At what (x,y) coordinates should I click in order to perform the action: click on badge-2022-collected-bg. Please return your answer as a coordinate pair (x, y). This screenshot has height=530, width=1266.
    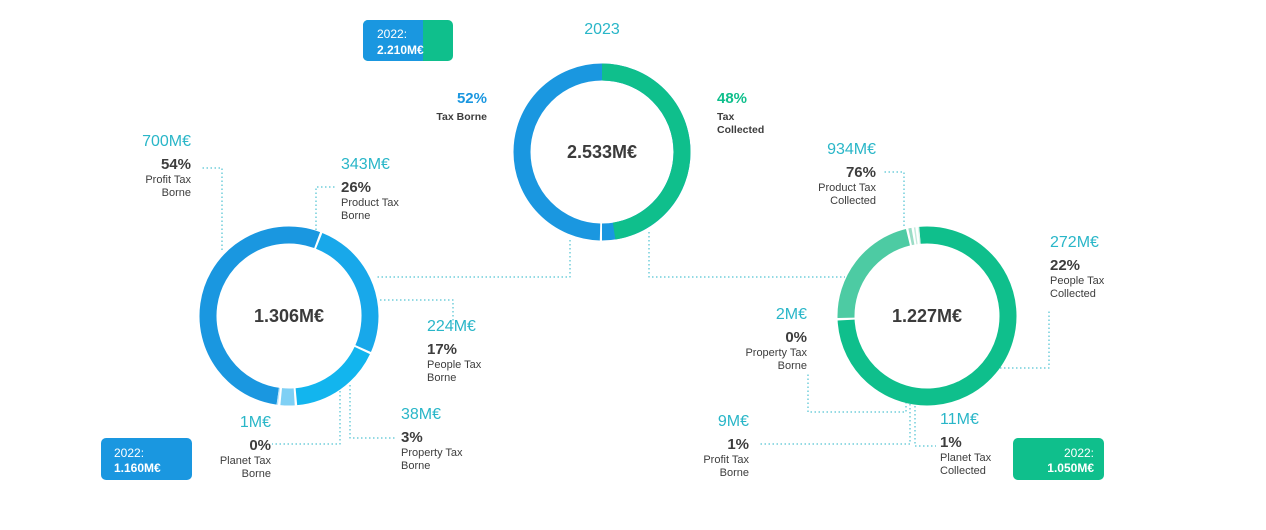
    Looking at the image, I should click on (1058, 459).